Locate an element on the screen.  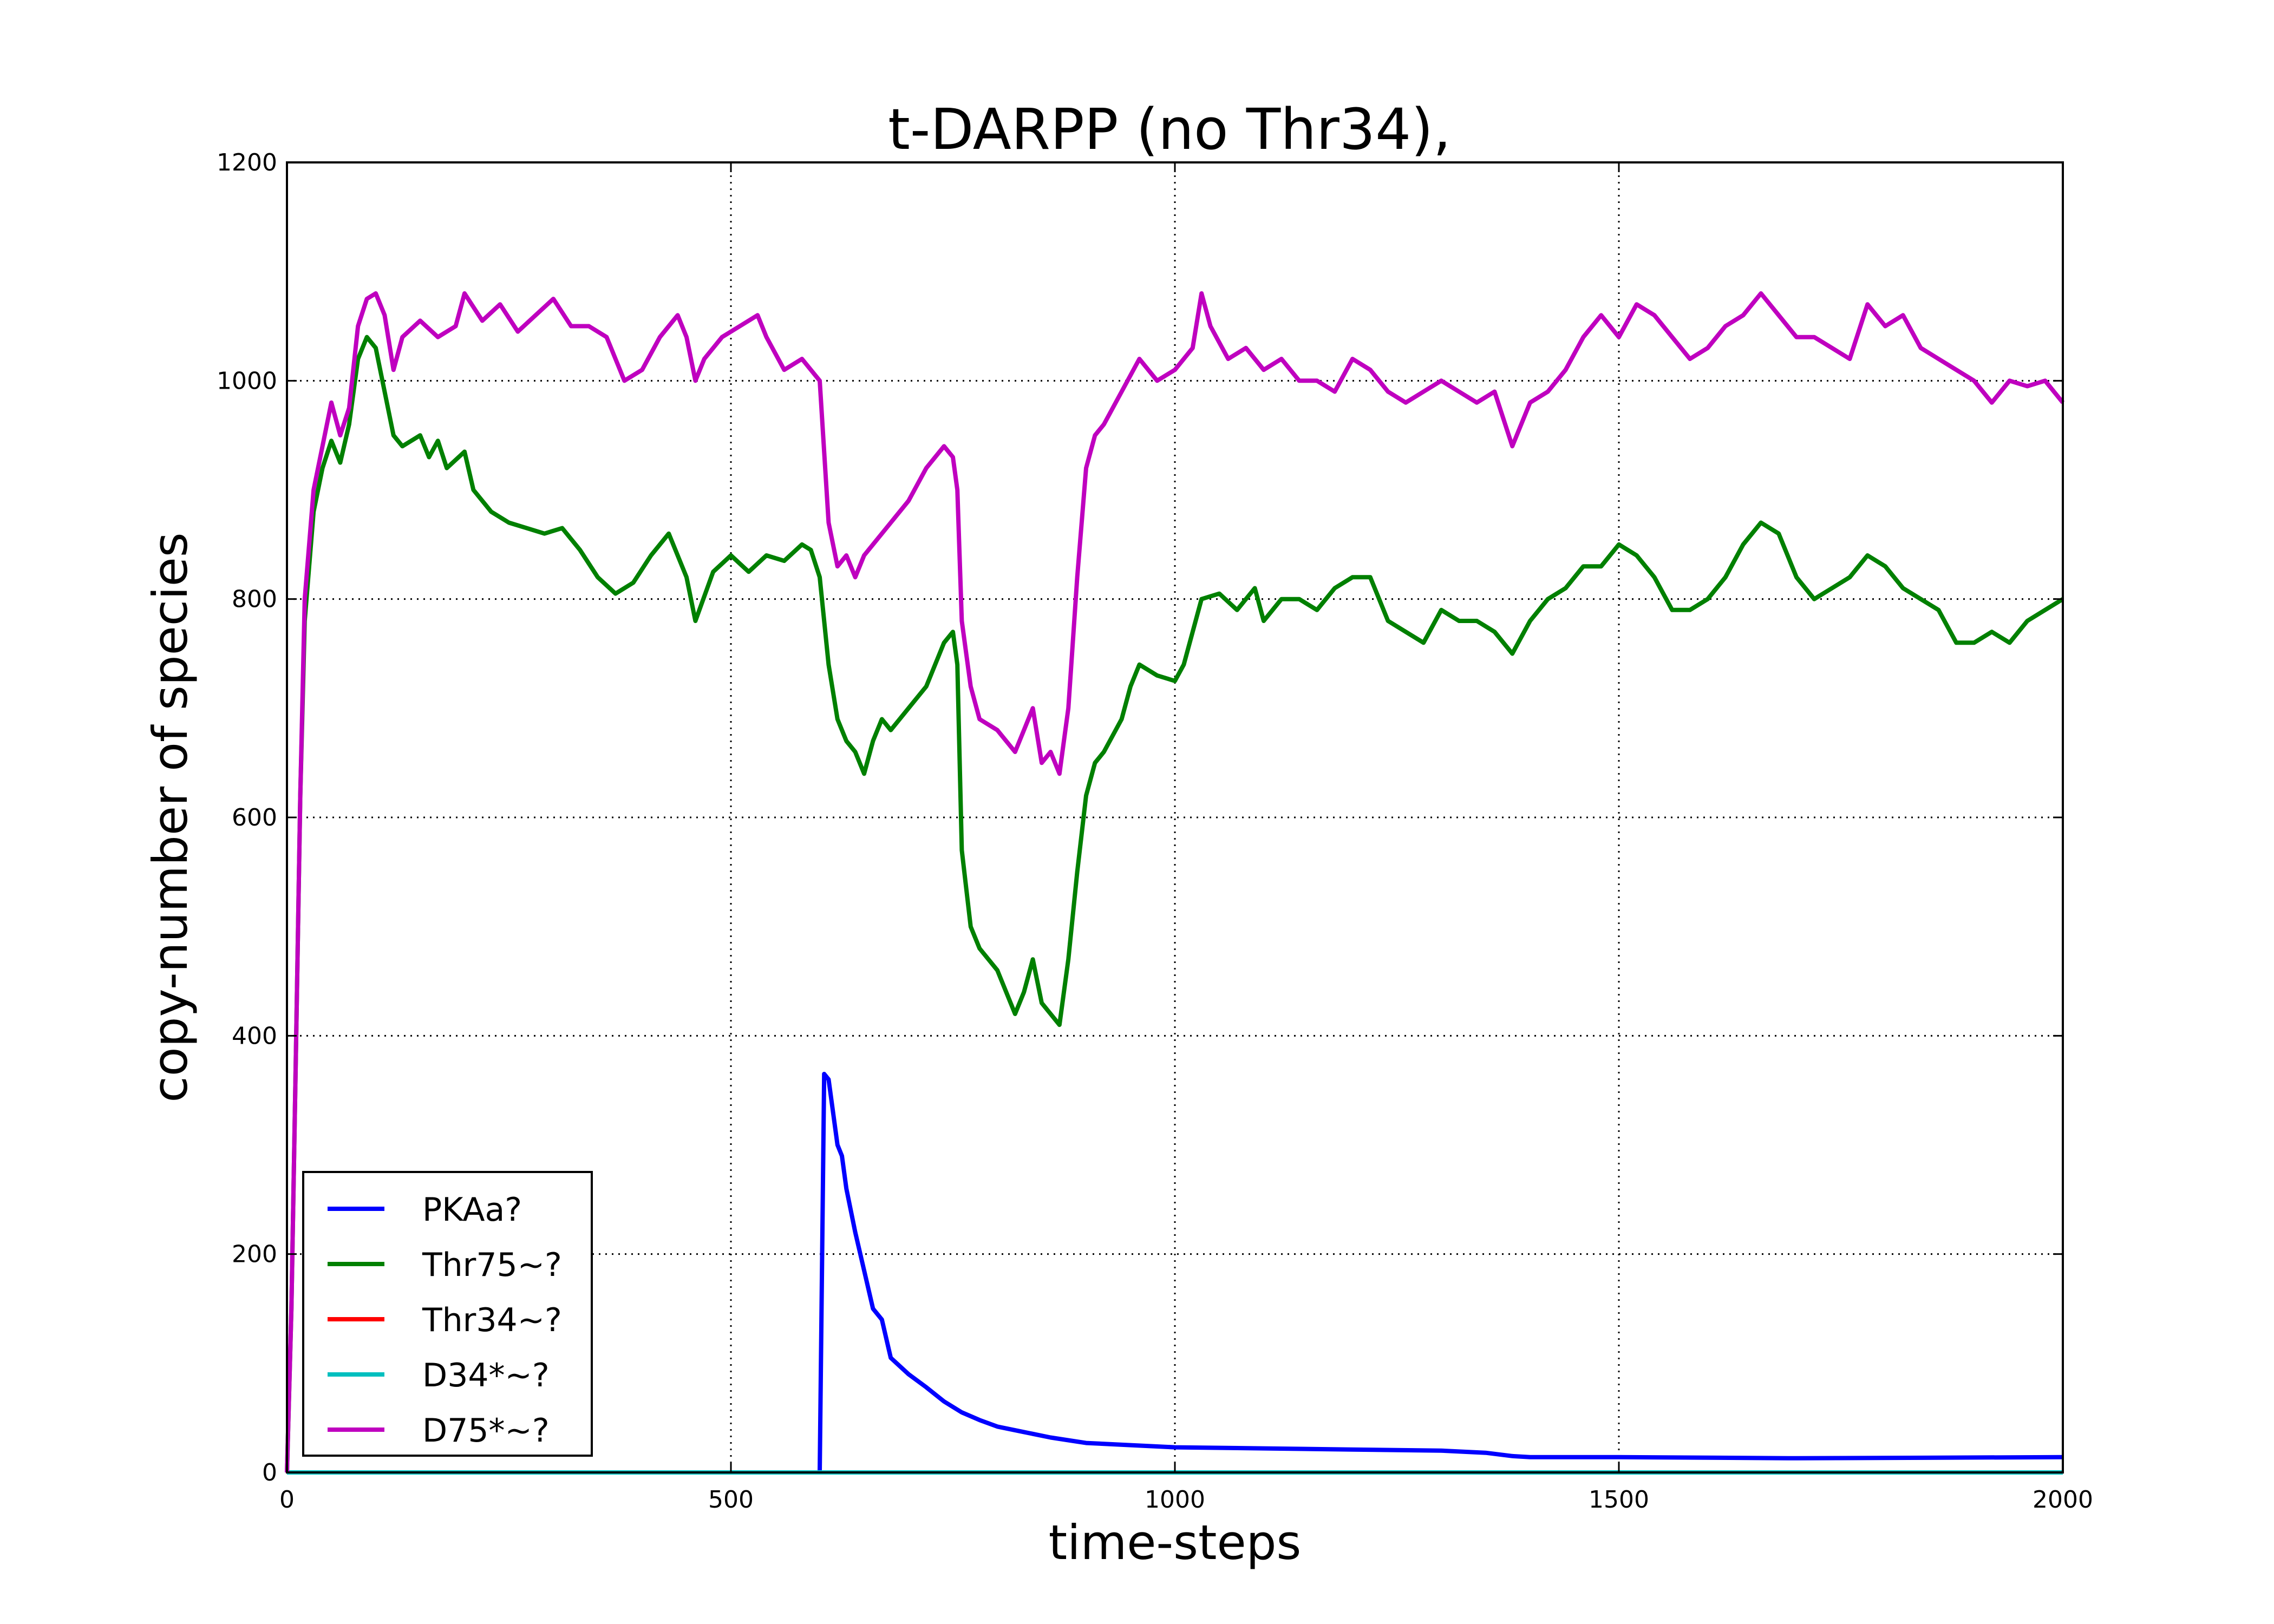
legend-label-thr34: Thr34~? is located at coordinates (492, 1320).